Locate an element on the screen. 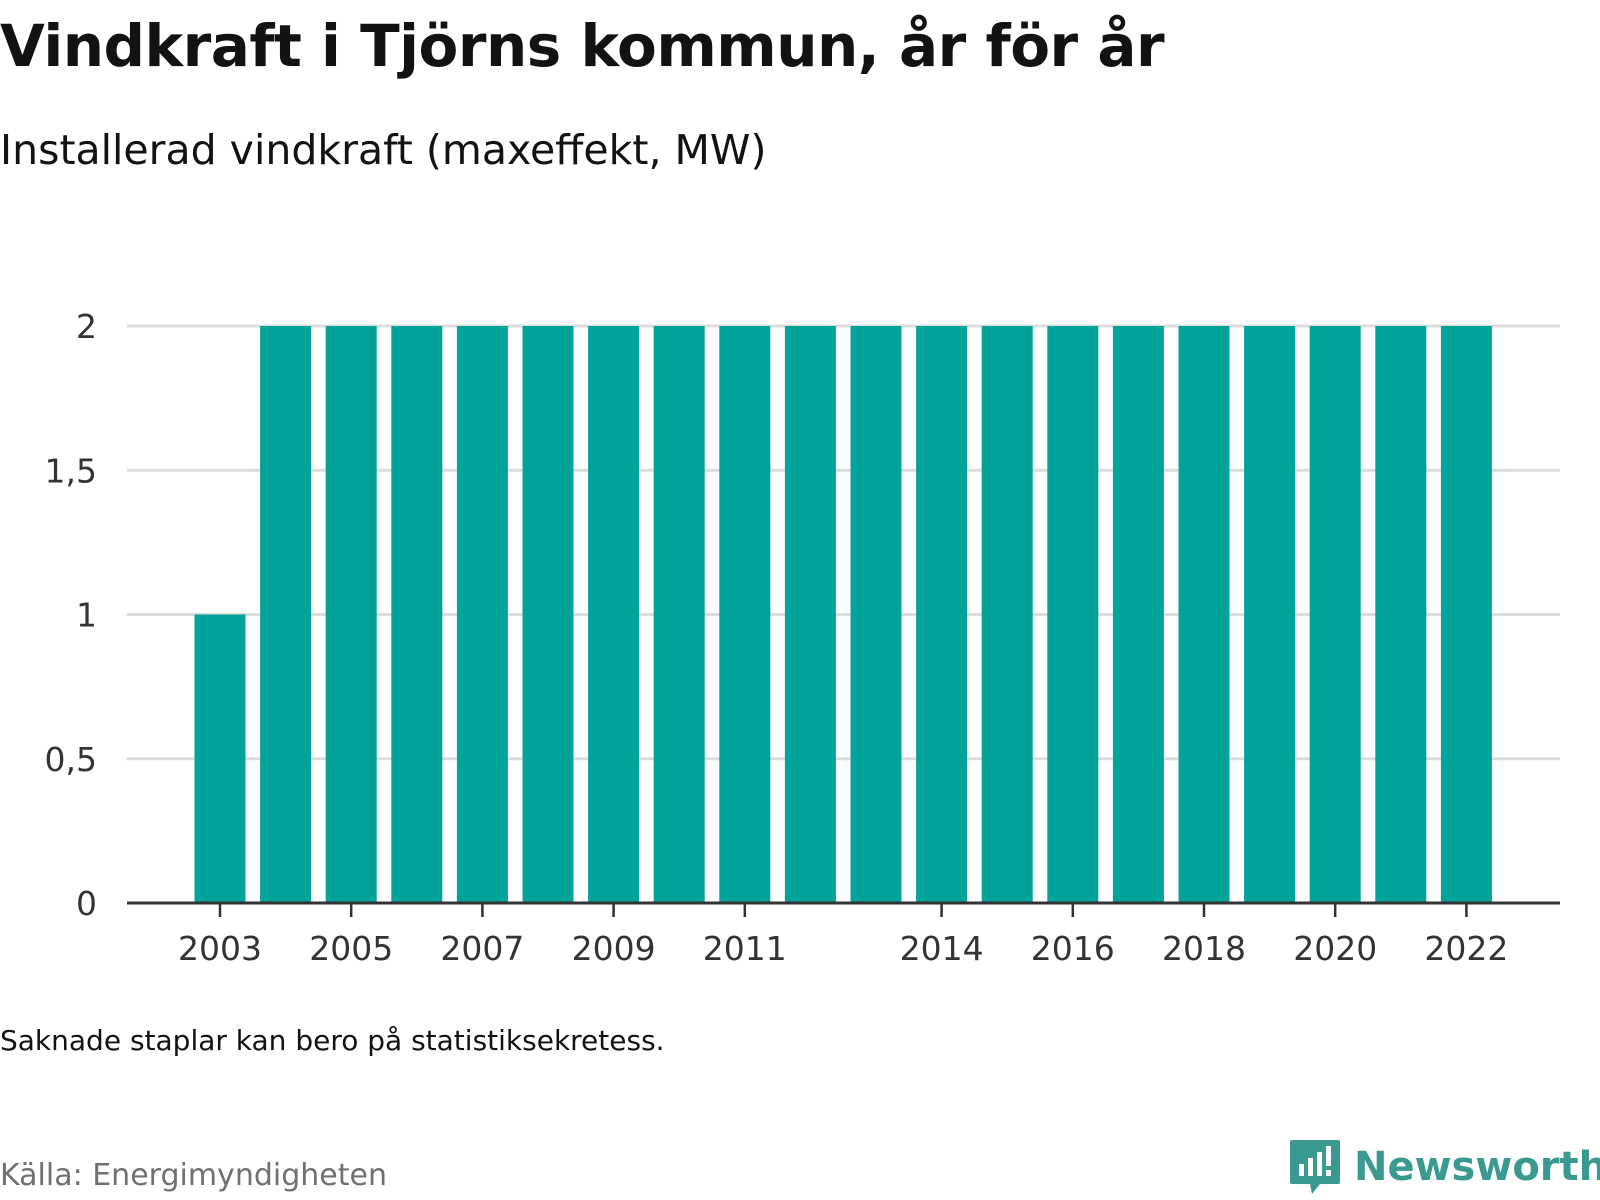 Image resolution: width=1600 pixels, height=1200 pixels. x-tick-label: 2007 is located at coordinates (482, 948).